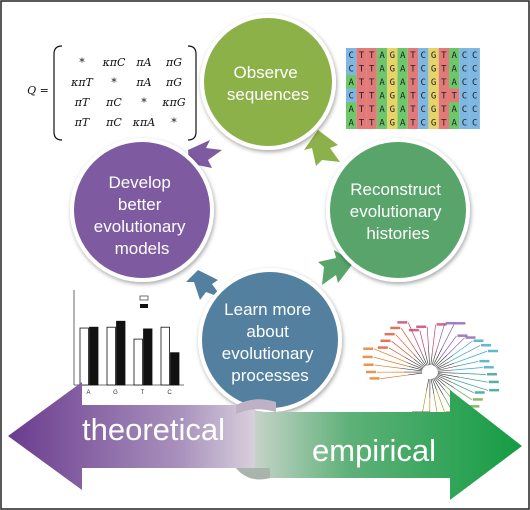 Image resolution: width=530 pixels, height=510 pixels. I want to click on empirical-label: empirical, so click(374, 450).